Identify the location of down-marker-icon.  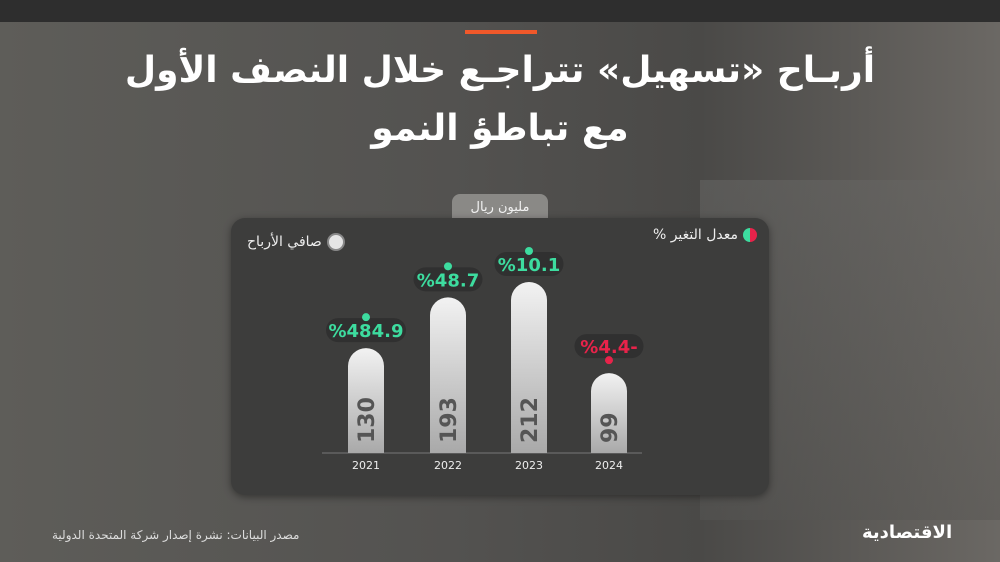
(609, 360).